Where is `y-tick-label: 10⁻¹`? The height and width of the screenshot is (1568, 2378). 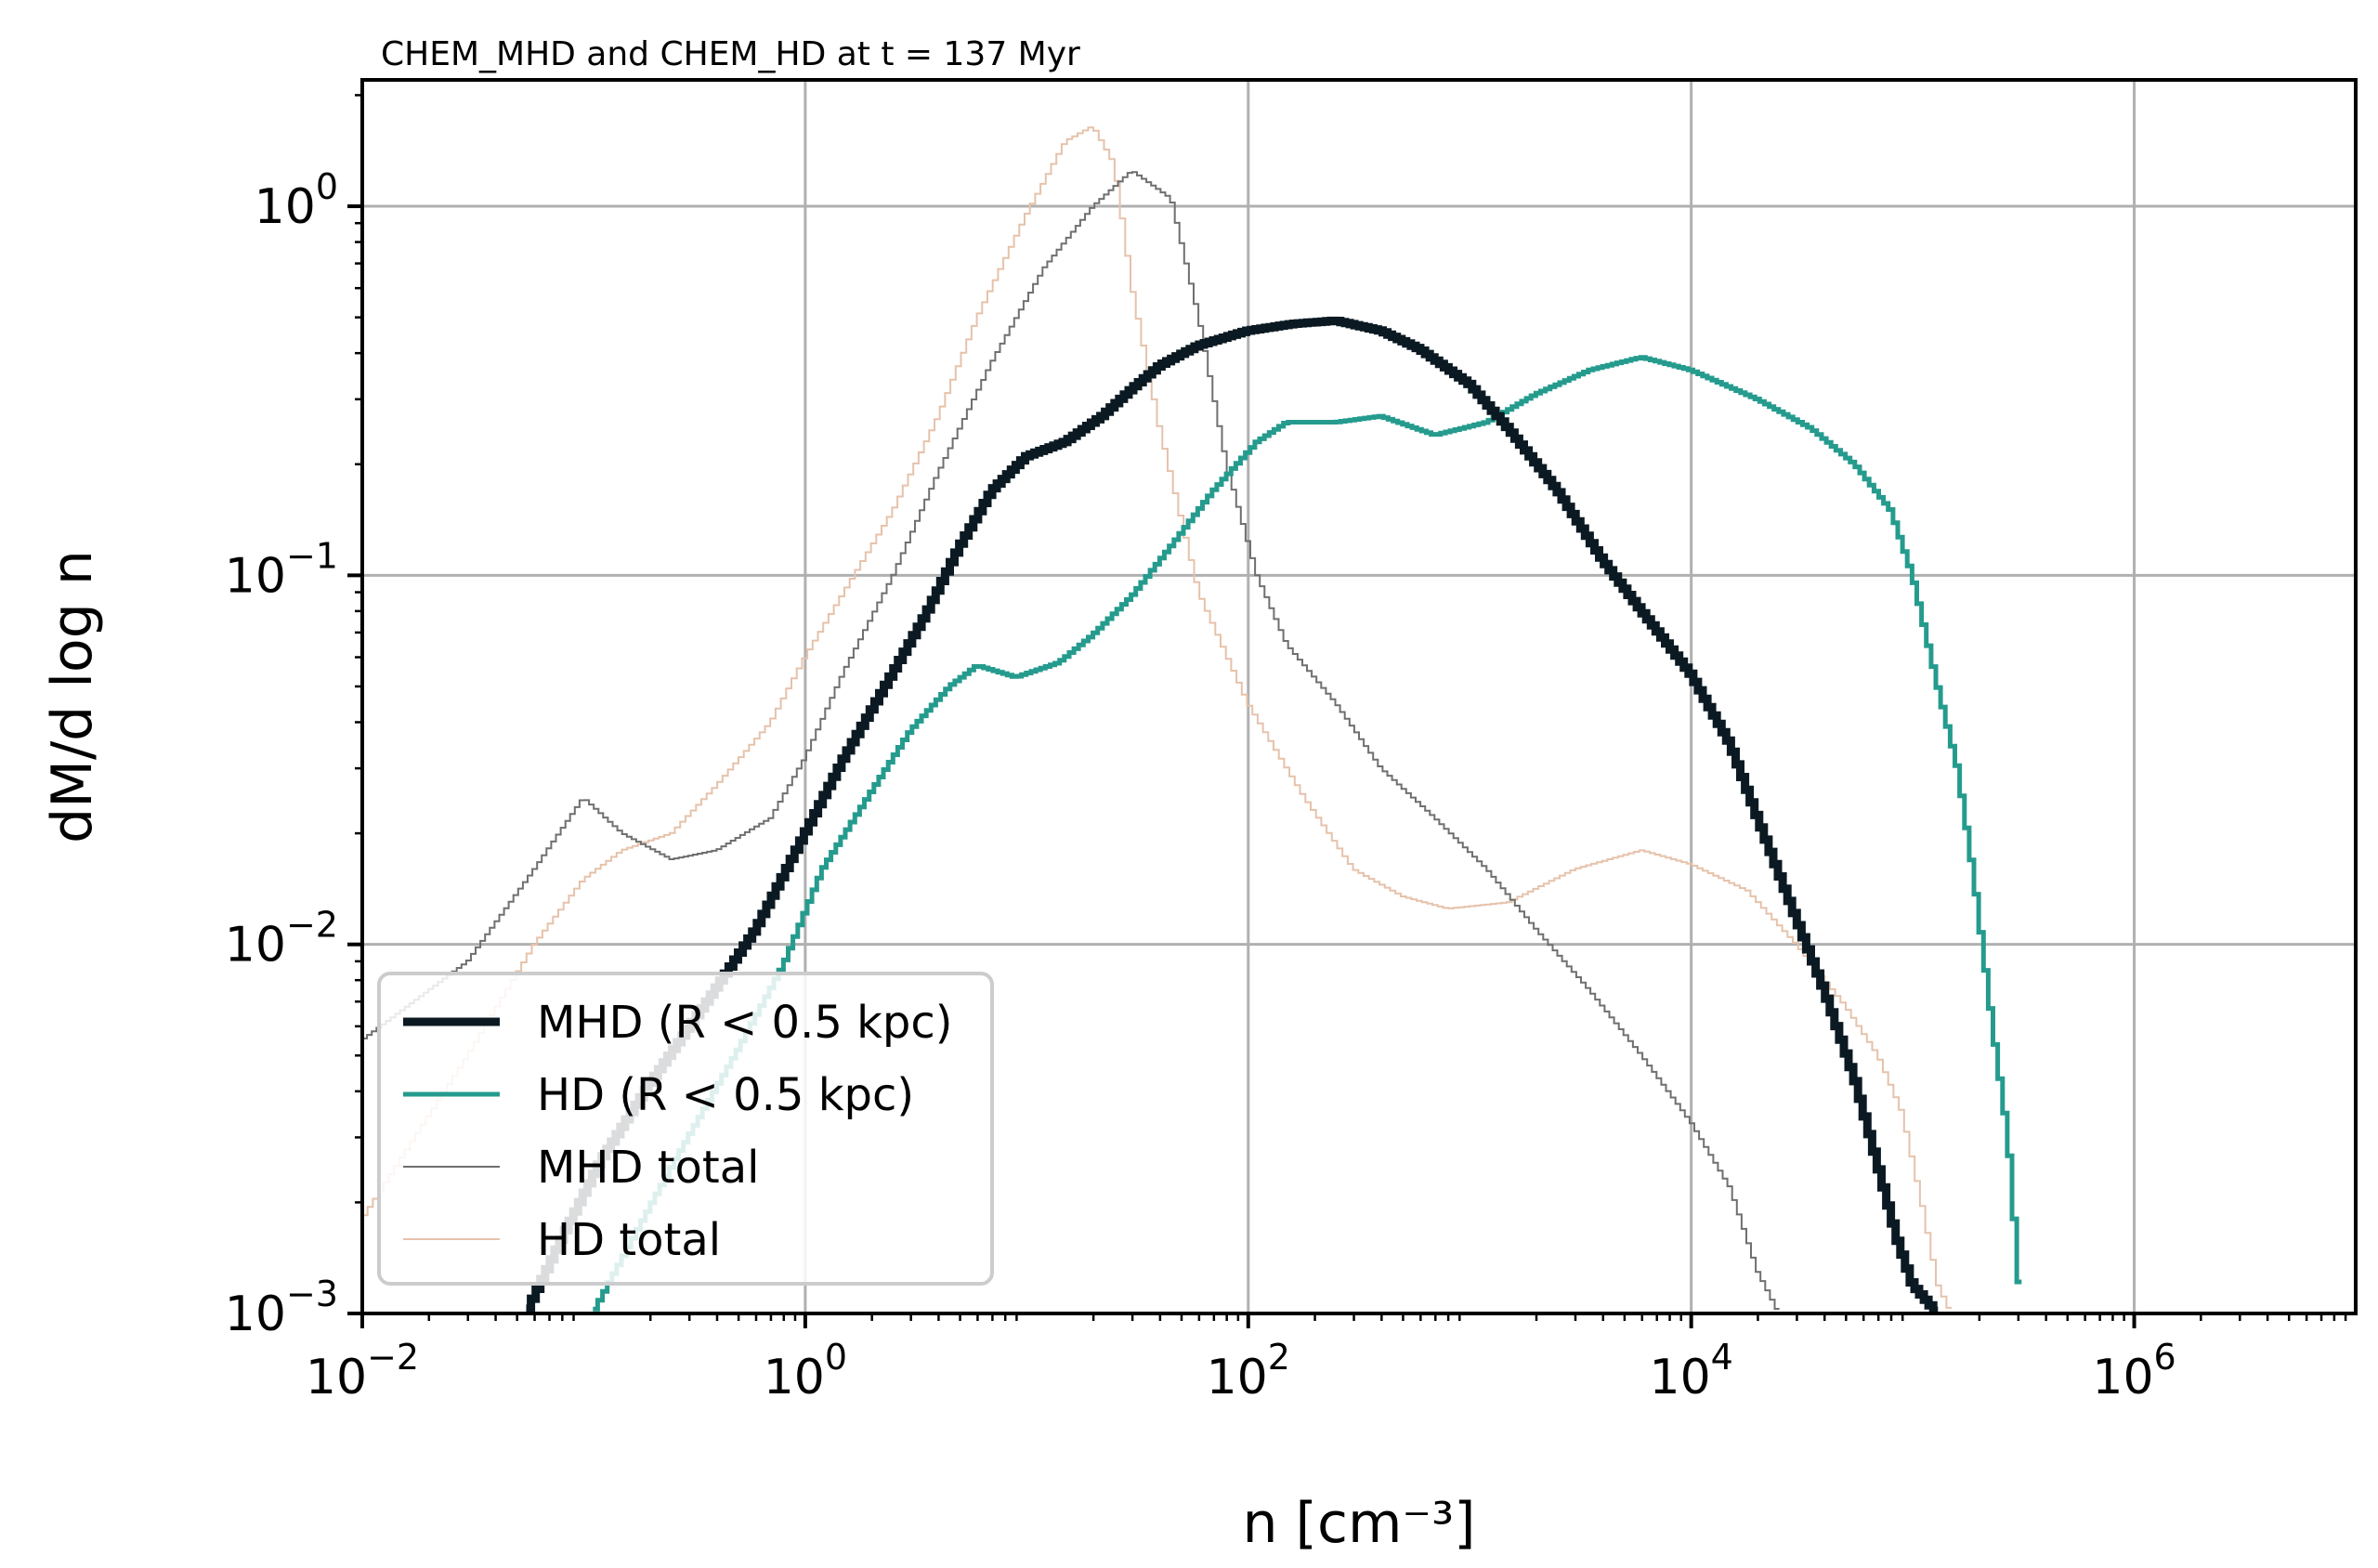 y-tick-label: 10⁻¹ is located at coordinates (281, 569).